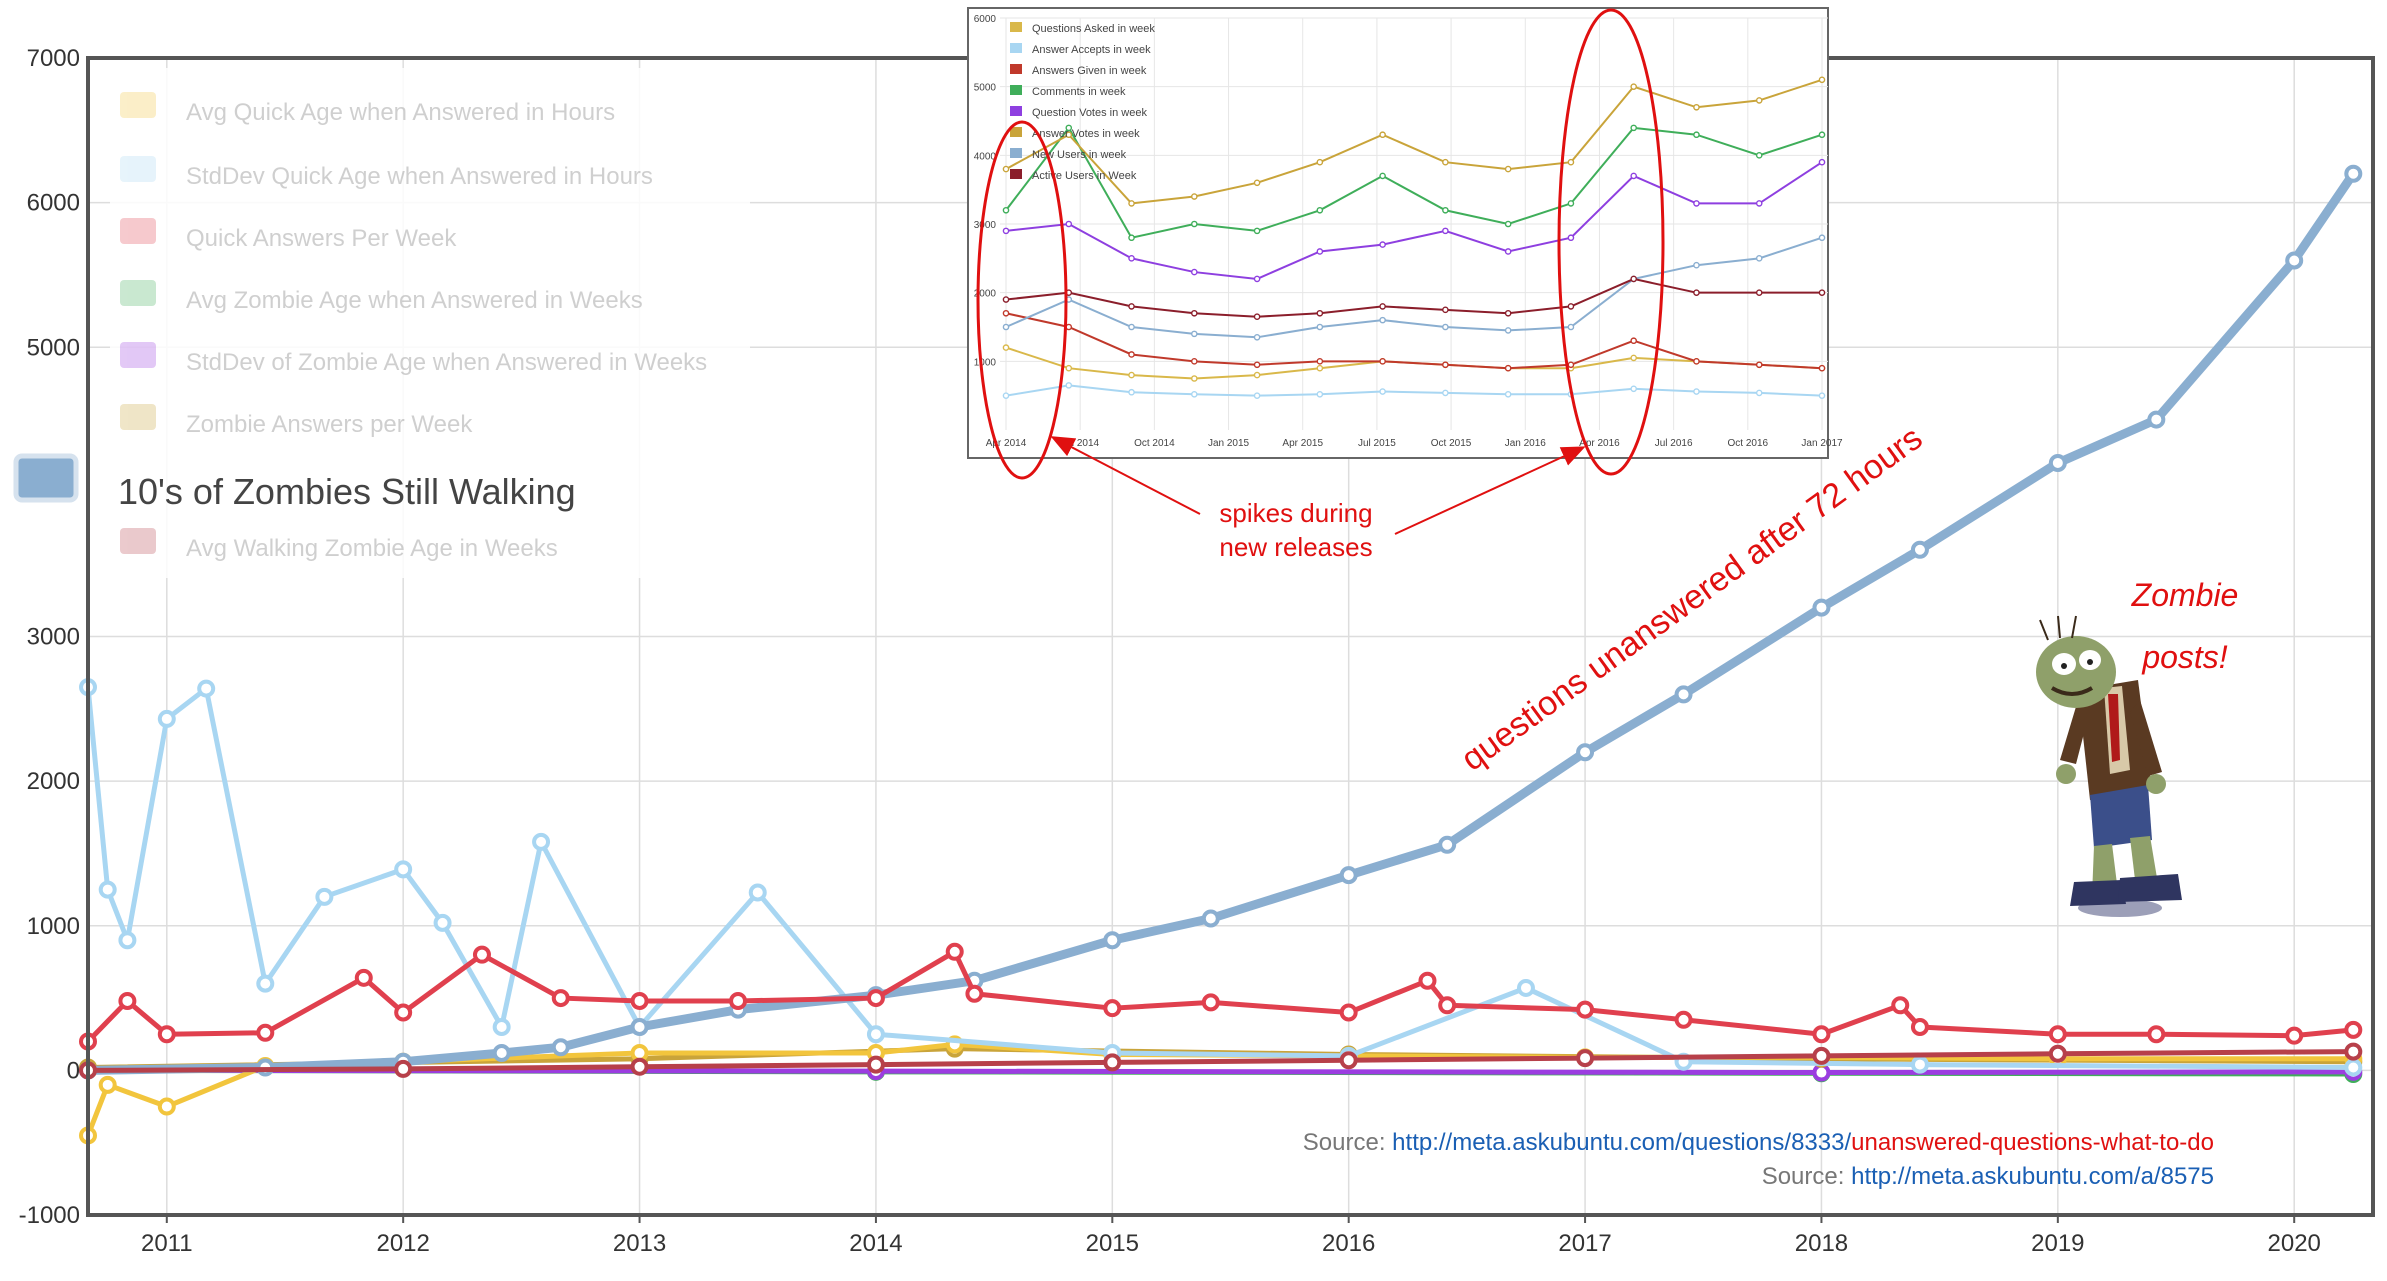  Describe the element at coordinates (1221, 996) in the screenshot. I see `series-quick-answers-per-week` at that location.